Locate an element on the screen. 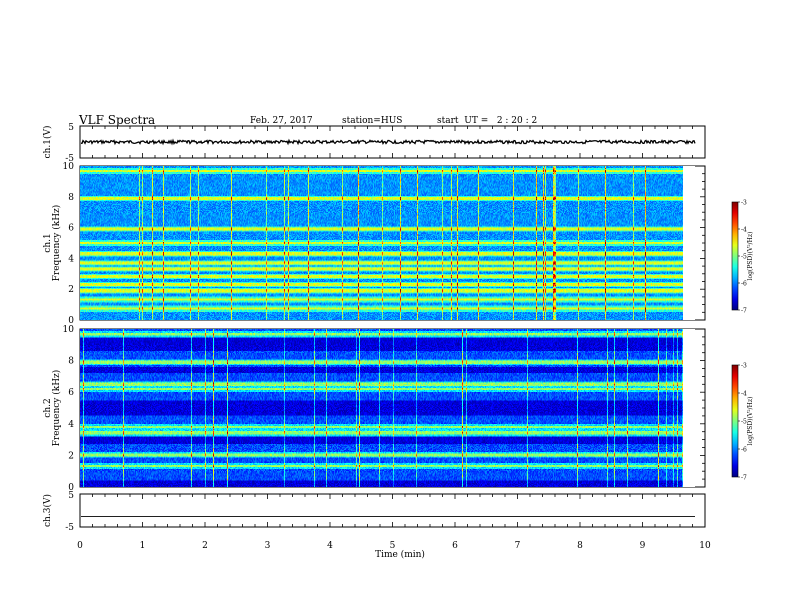  x-tick-label: 10 is located at coordinates (705, 546).